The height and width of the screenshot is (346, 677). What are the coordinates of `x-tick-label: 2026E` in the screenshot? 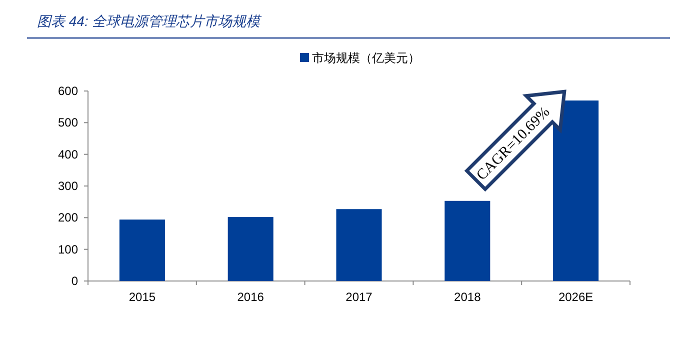 It's located at (576, 297).